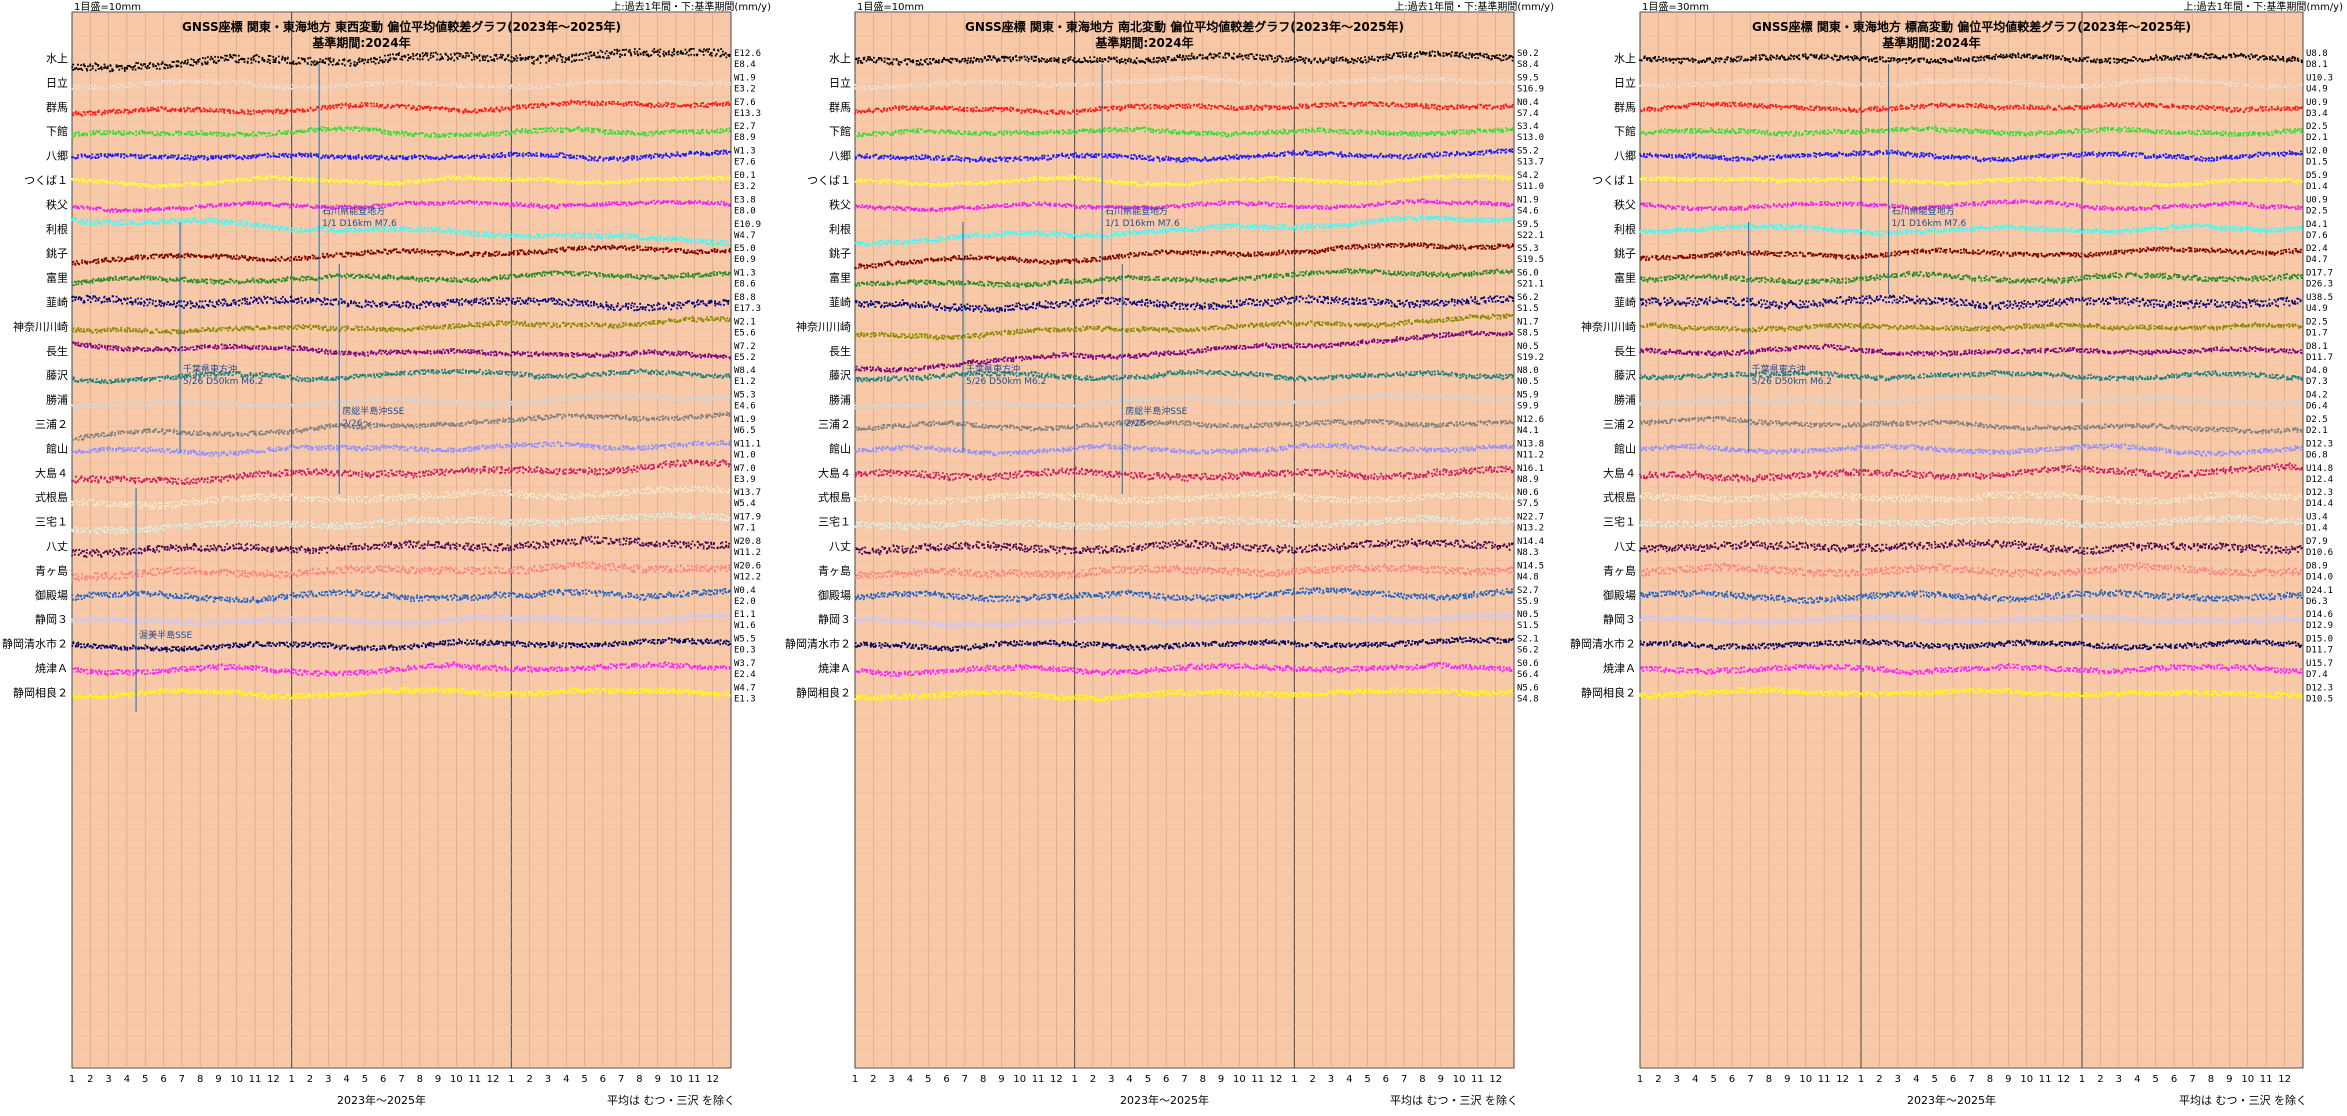 The image size is (2347, 1116). What do you see at coordinates (51, 619) in the screenshot?
I see `station-label: 静岡３` at bounding box center [51, 619].